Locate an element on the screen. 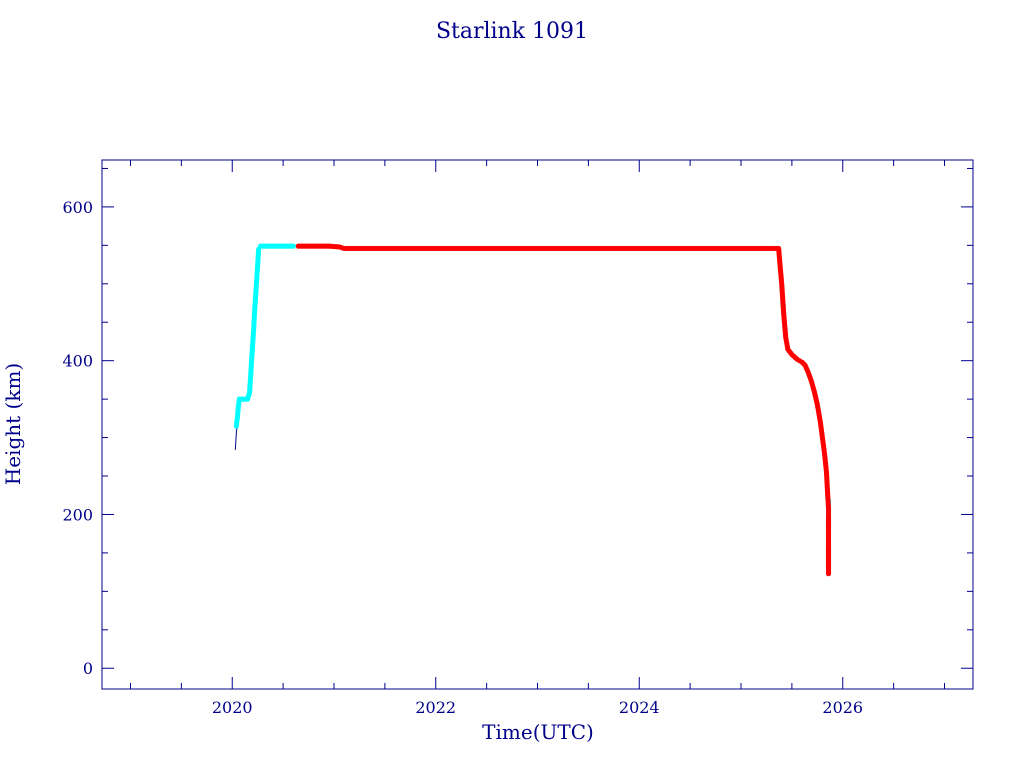 The width and height of the screenshot is (1024, 768). y-tick-label: 0 is located at coordinates (88, 668).